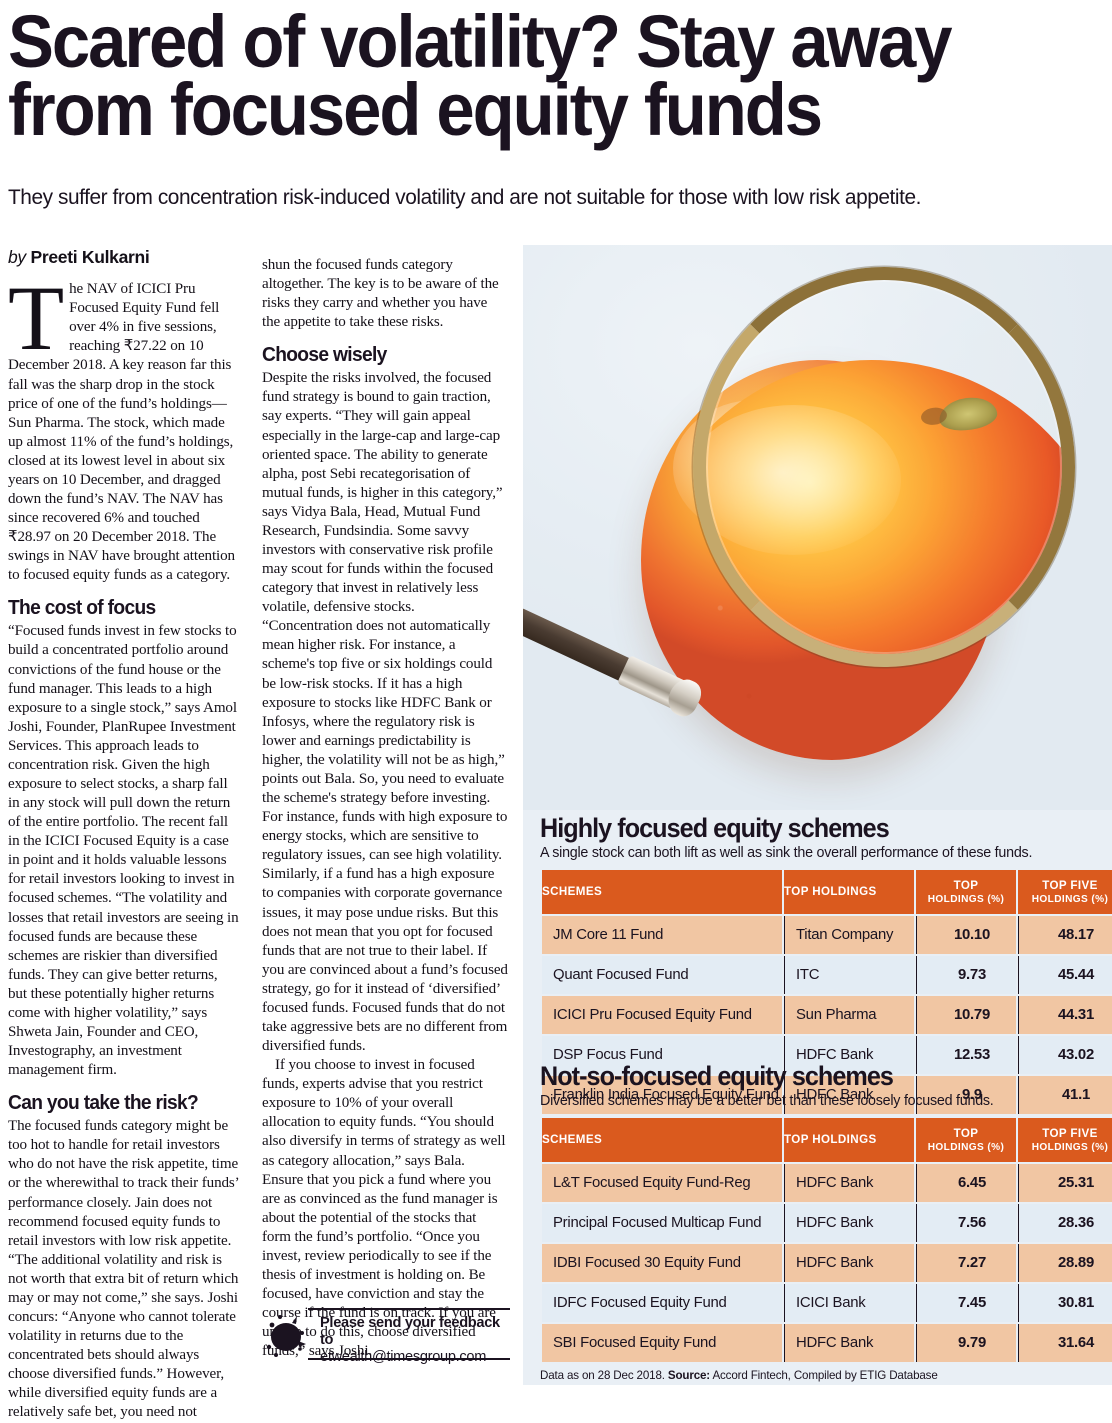 The height and width of the screenshot is (1423, 1112). I want to click on cell-top-holdings-pct: 9.9, so click(966, 1094).